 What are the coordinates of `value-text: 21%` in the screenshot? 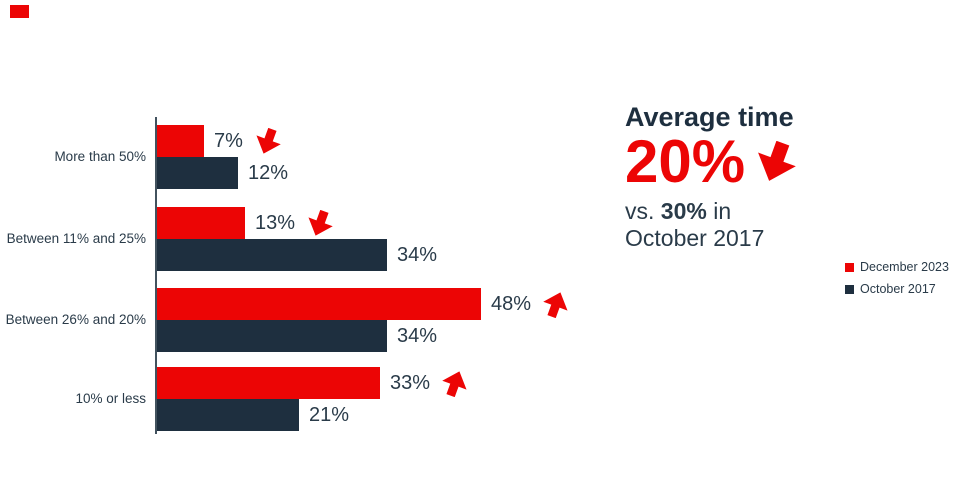 It's located at (329, 414).